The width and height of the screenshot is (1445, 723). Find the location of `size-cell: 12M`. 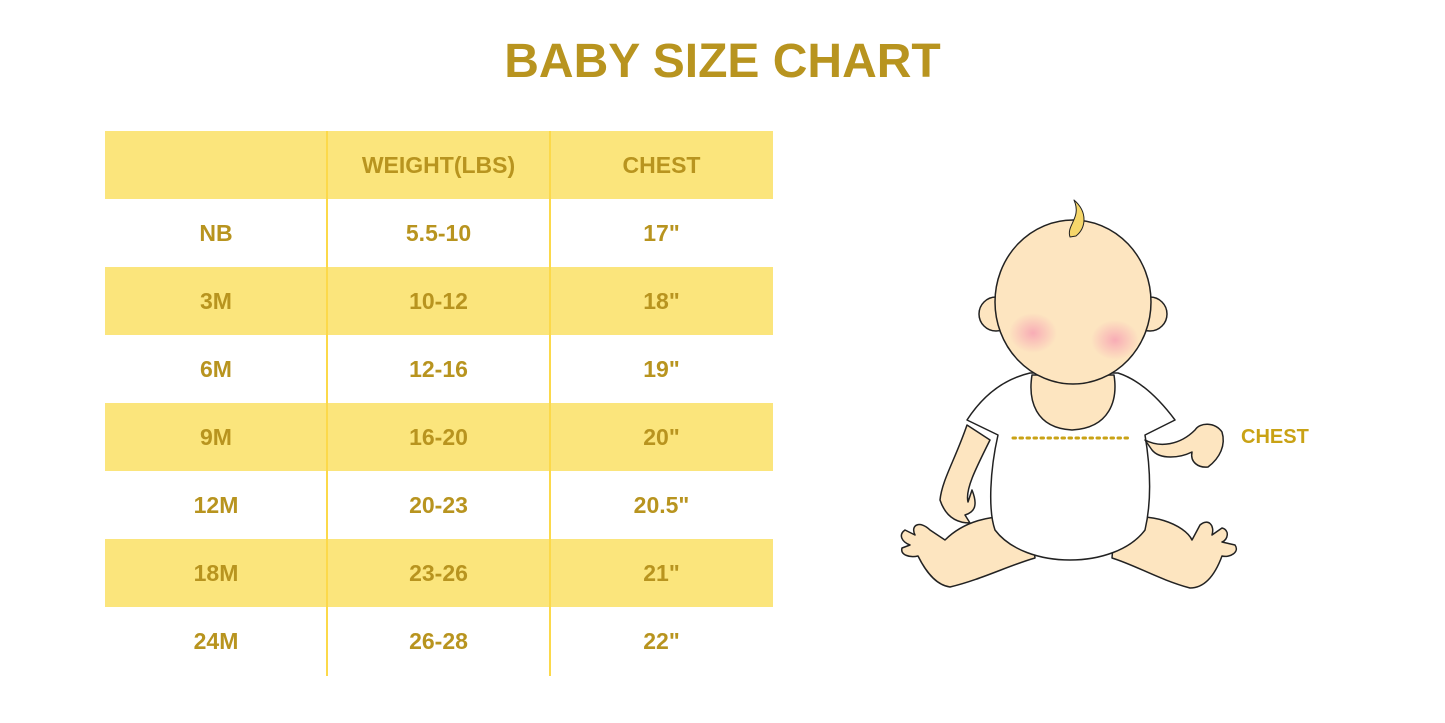

size-cell: 12M is located at coordinates (216, 504).